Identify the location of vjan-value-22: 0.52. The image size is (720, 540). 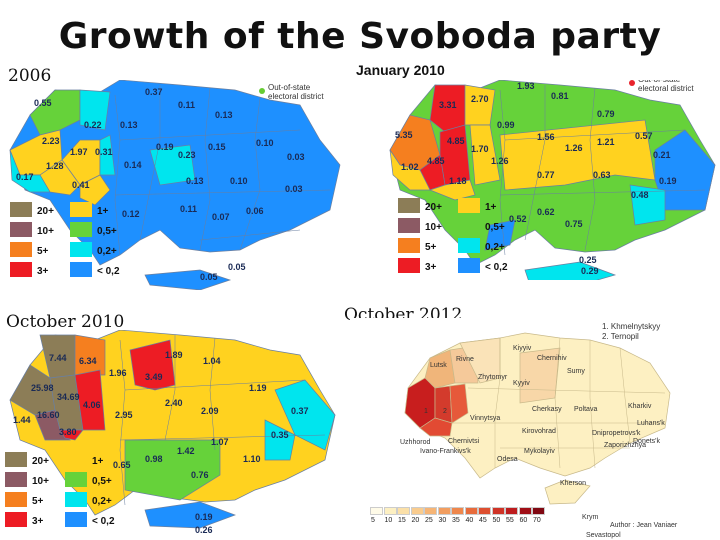
(518, 219).